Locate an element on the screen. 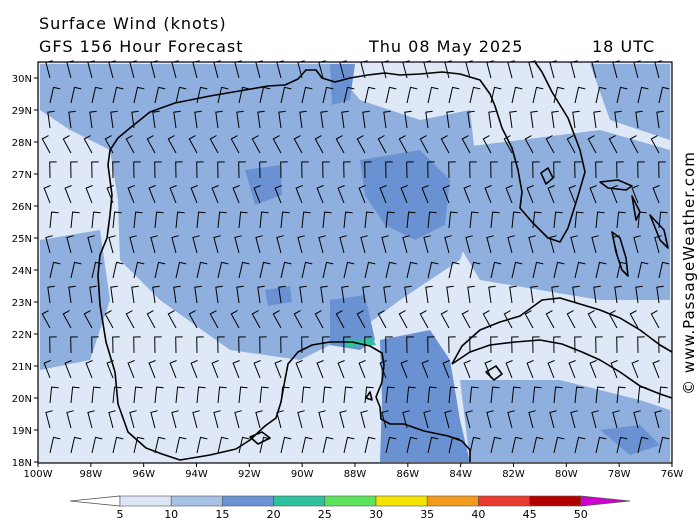  lon-label: 94W is located at coordinates (196, 474).